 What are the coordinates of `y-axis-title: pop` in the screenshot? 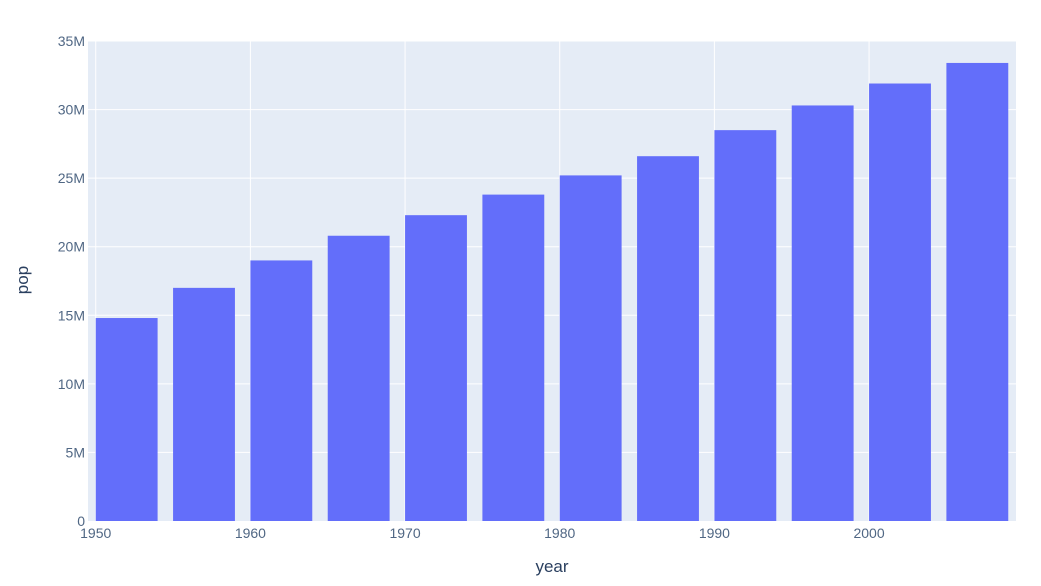 It's located at (22, 280).